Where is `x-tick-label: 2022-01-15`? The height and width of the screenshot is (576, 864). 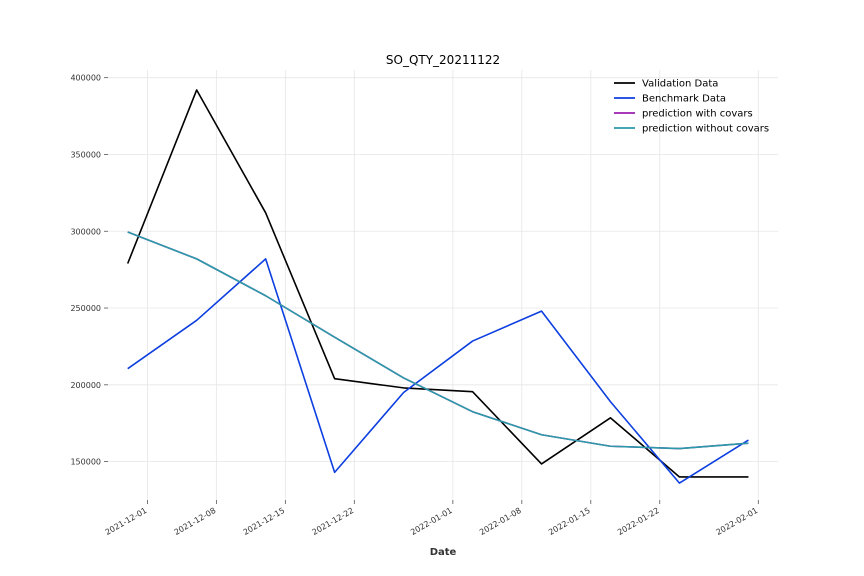
x-tick-label: 2022-01-15 is located at coordinates (569, 521).